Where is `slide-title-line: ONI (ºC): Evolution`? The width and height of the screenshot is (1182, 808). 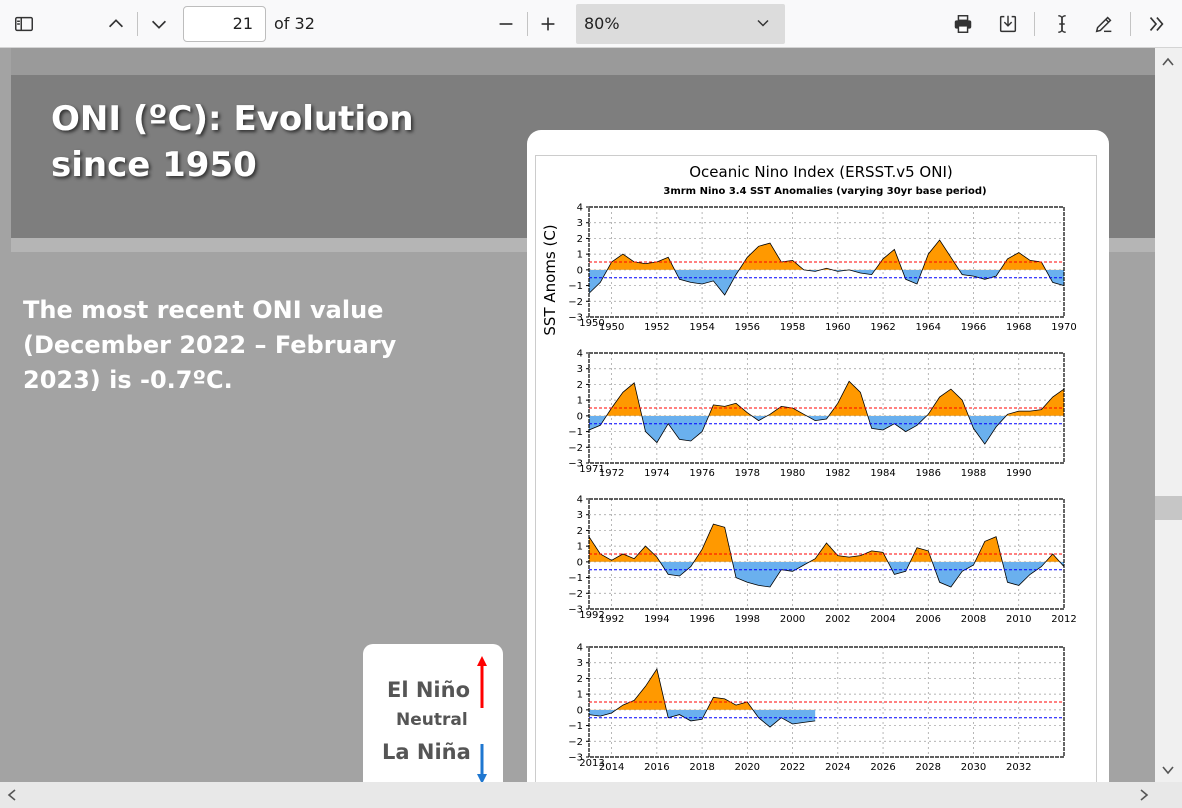
slide-title-line: ONI (ºC): Evolution is located at coordinates (232, 119).